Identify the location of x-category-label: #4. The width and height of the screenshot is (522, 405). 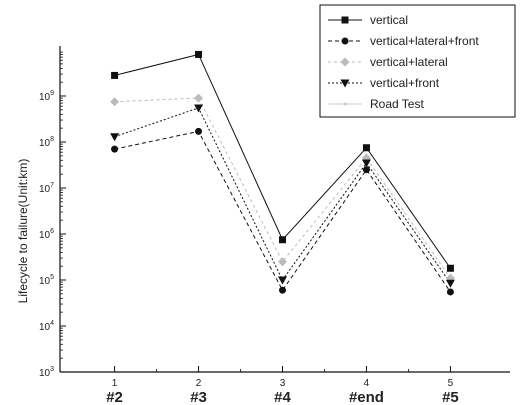
(282, 397).